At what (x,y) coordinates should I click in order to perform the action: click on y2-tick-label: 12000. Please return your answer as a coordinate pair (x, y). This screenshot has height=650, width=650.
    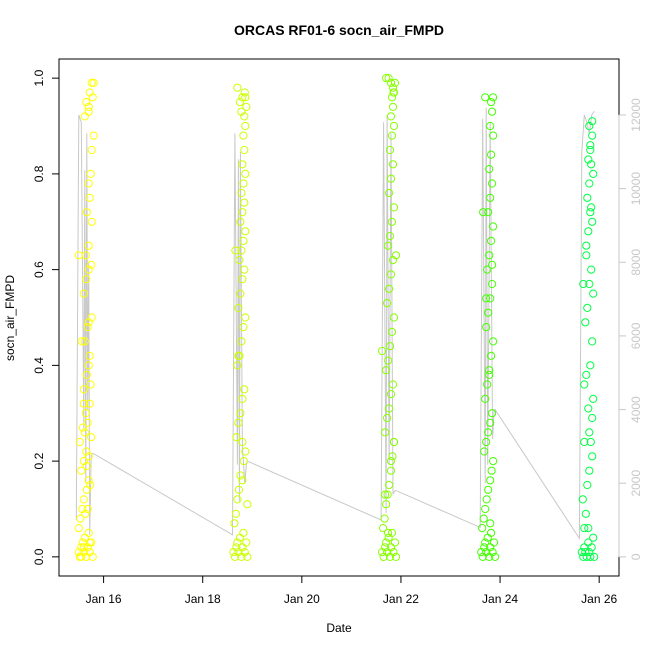
    Looking at the image, I should click on (636, 115).